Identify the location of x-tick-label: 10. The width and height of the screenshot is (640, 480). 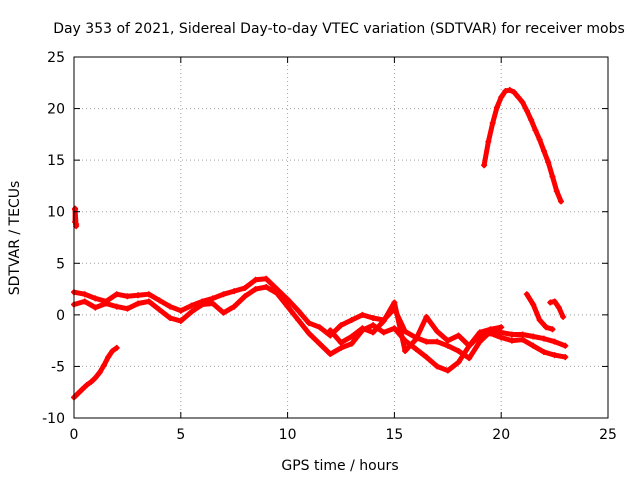
(288, 435).